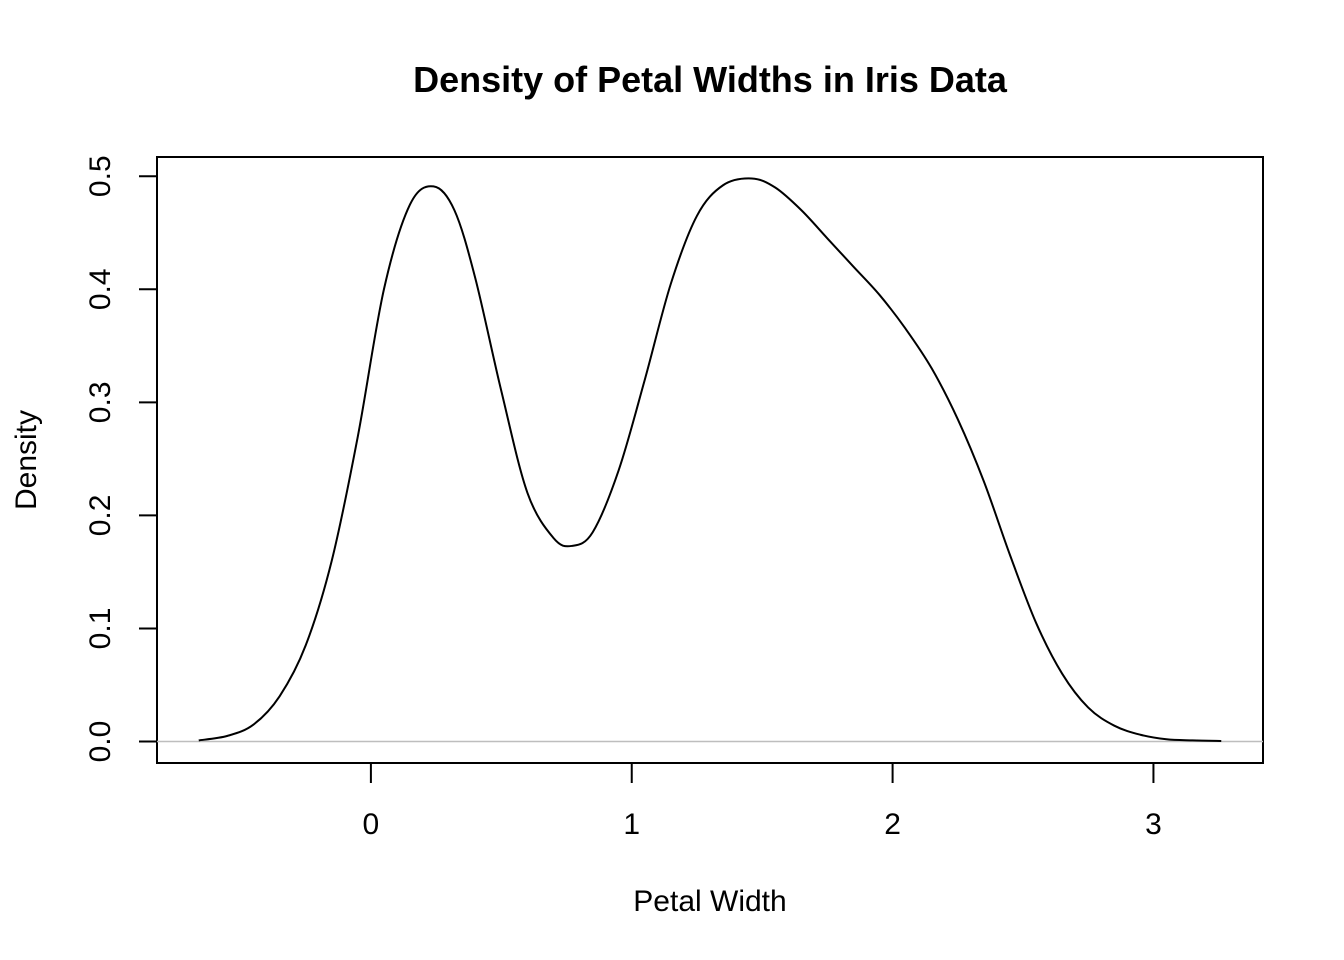 This screenshot has height=960, width=1344. What do you see at coordinates (892, 824) in the screenshot?
I see `x-tick-label: 2` at bounding box center [892, 824].